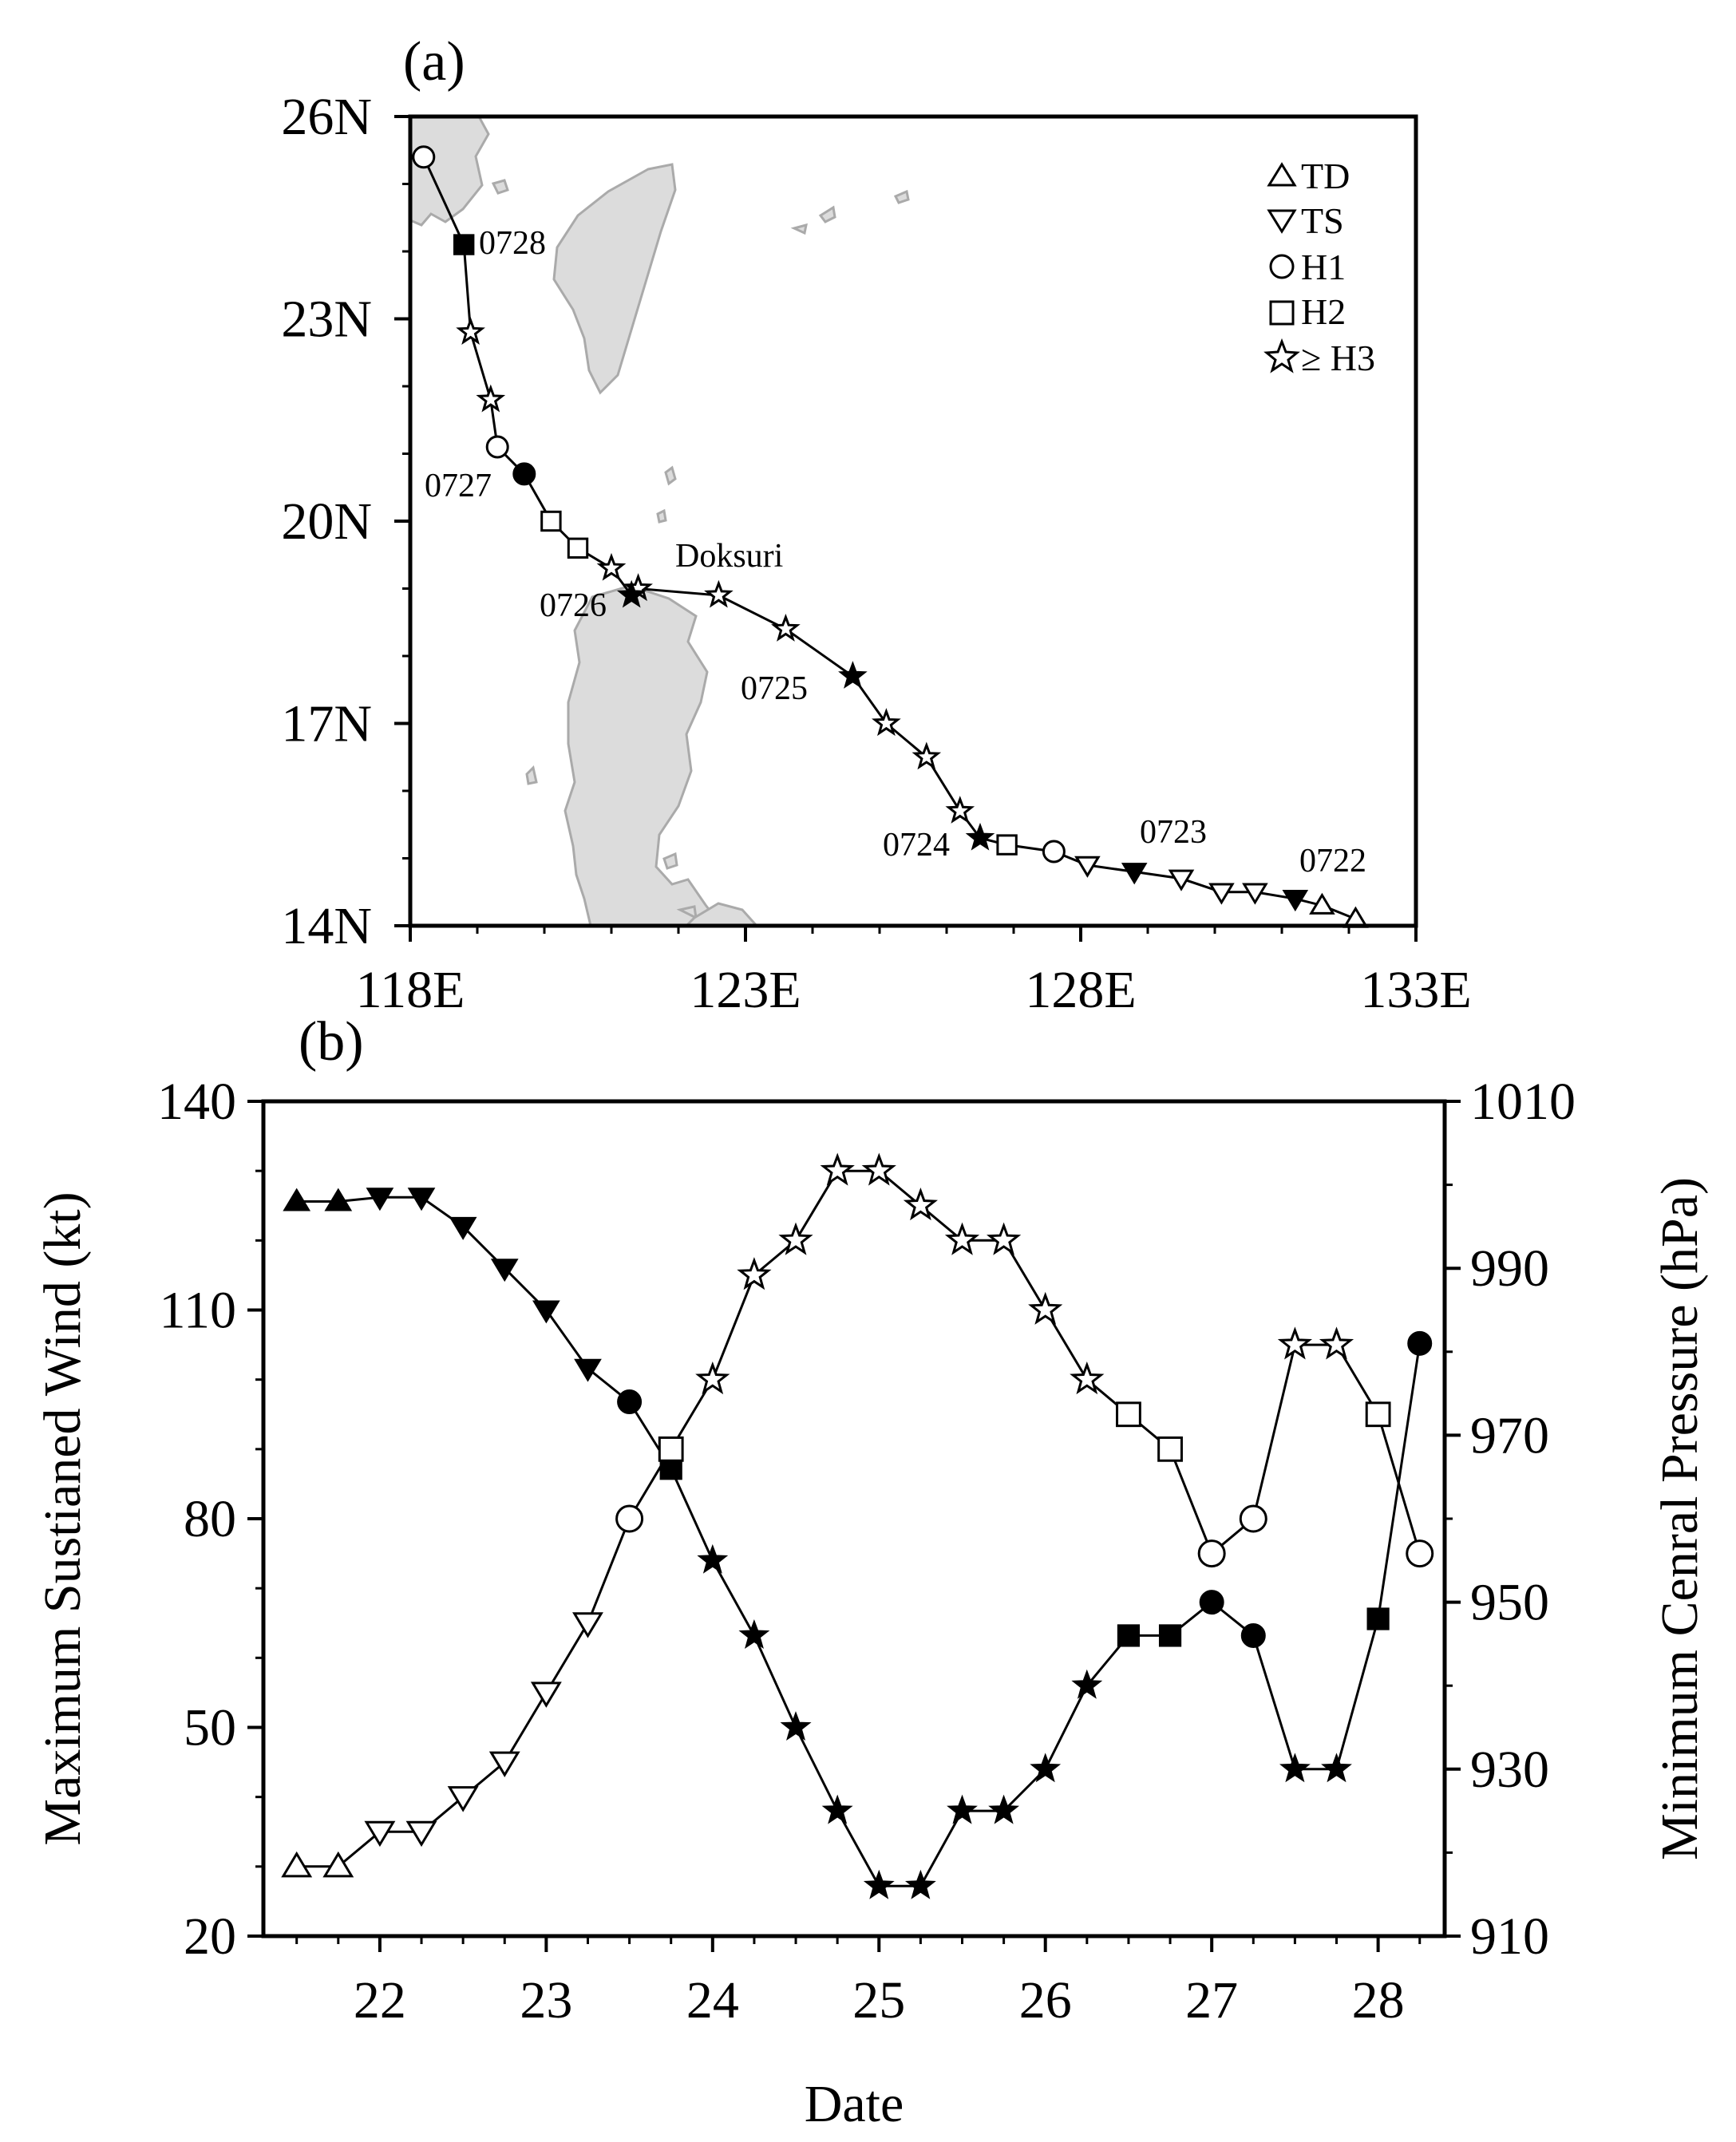 This screenshot has width=1736, height=2142. I want to click on legend-label-h3: ≥ H3, so click(1338, 358).